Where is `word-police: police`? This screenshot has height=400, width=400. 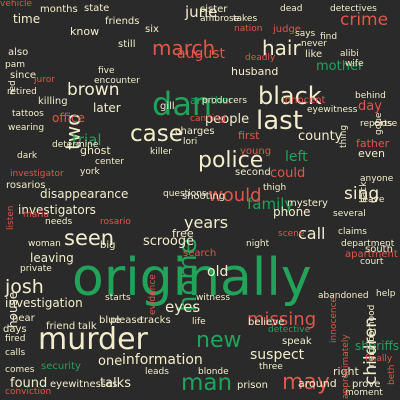 word-police: police is located at coordinates (231, 160).